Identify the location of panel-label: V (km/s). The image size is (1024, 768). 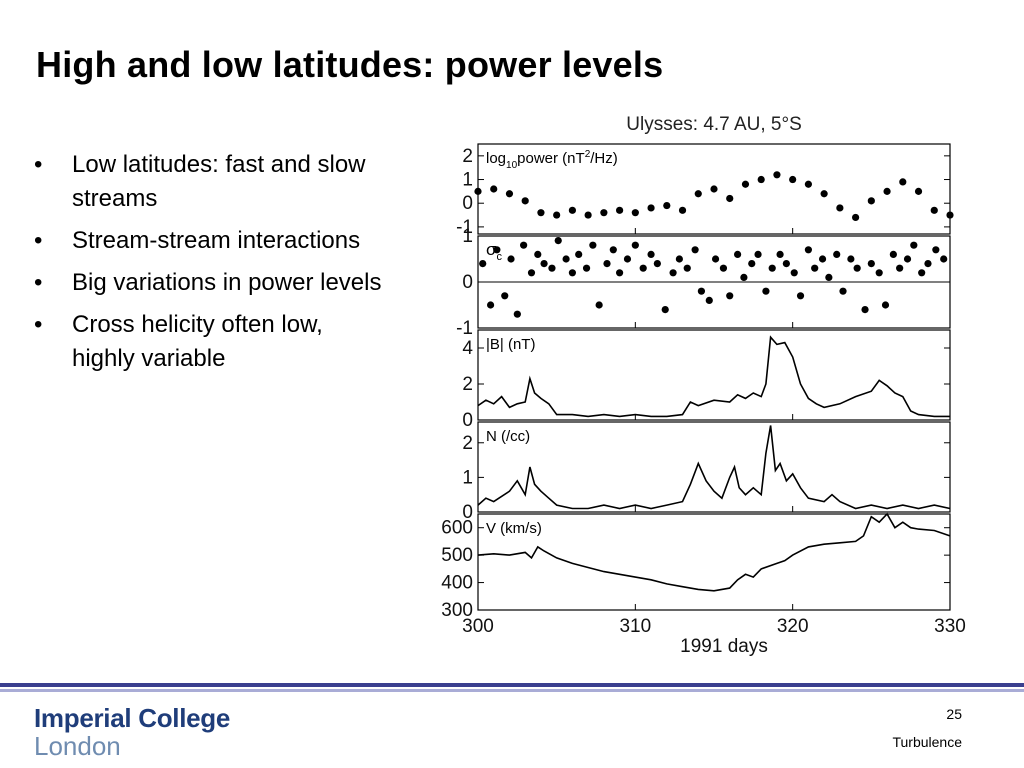
(514, 528).